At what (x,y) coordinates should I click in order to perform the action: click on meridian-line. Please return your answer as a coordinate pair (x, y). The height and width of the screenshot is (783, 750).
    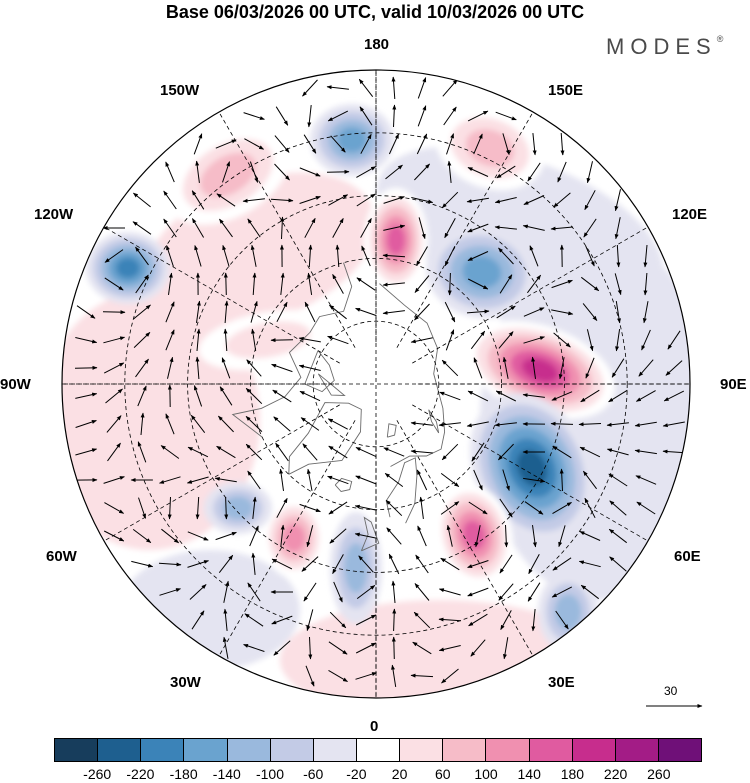
    Looking at the image, I should click on (530, 473).